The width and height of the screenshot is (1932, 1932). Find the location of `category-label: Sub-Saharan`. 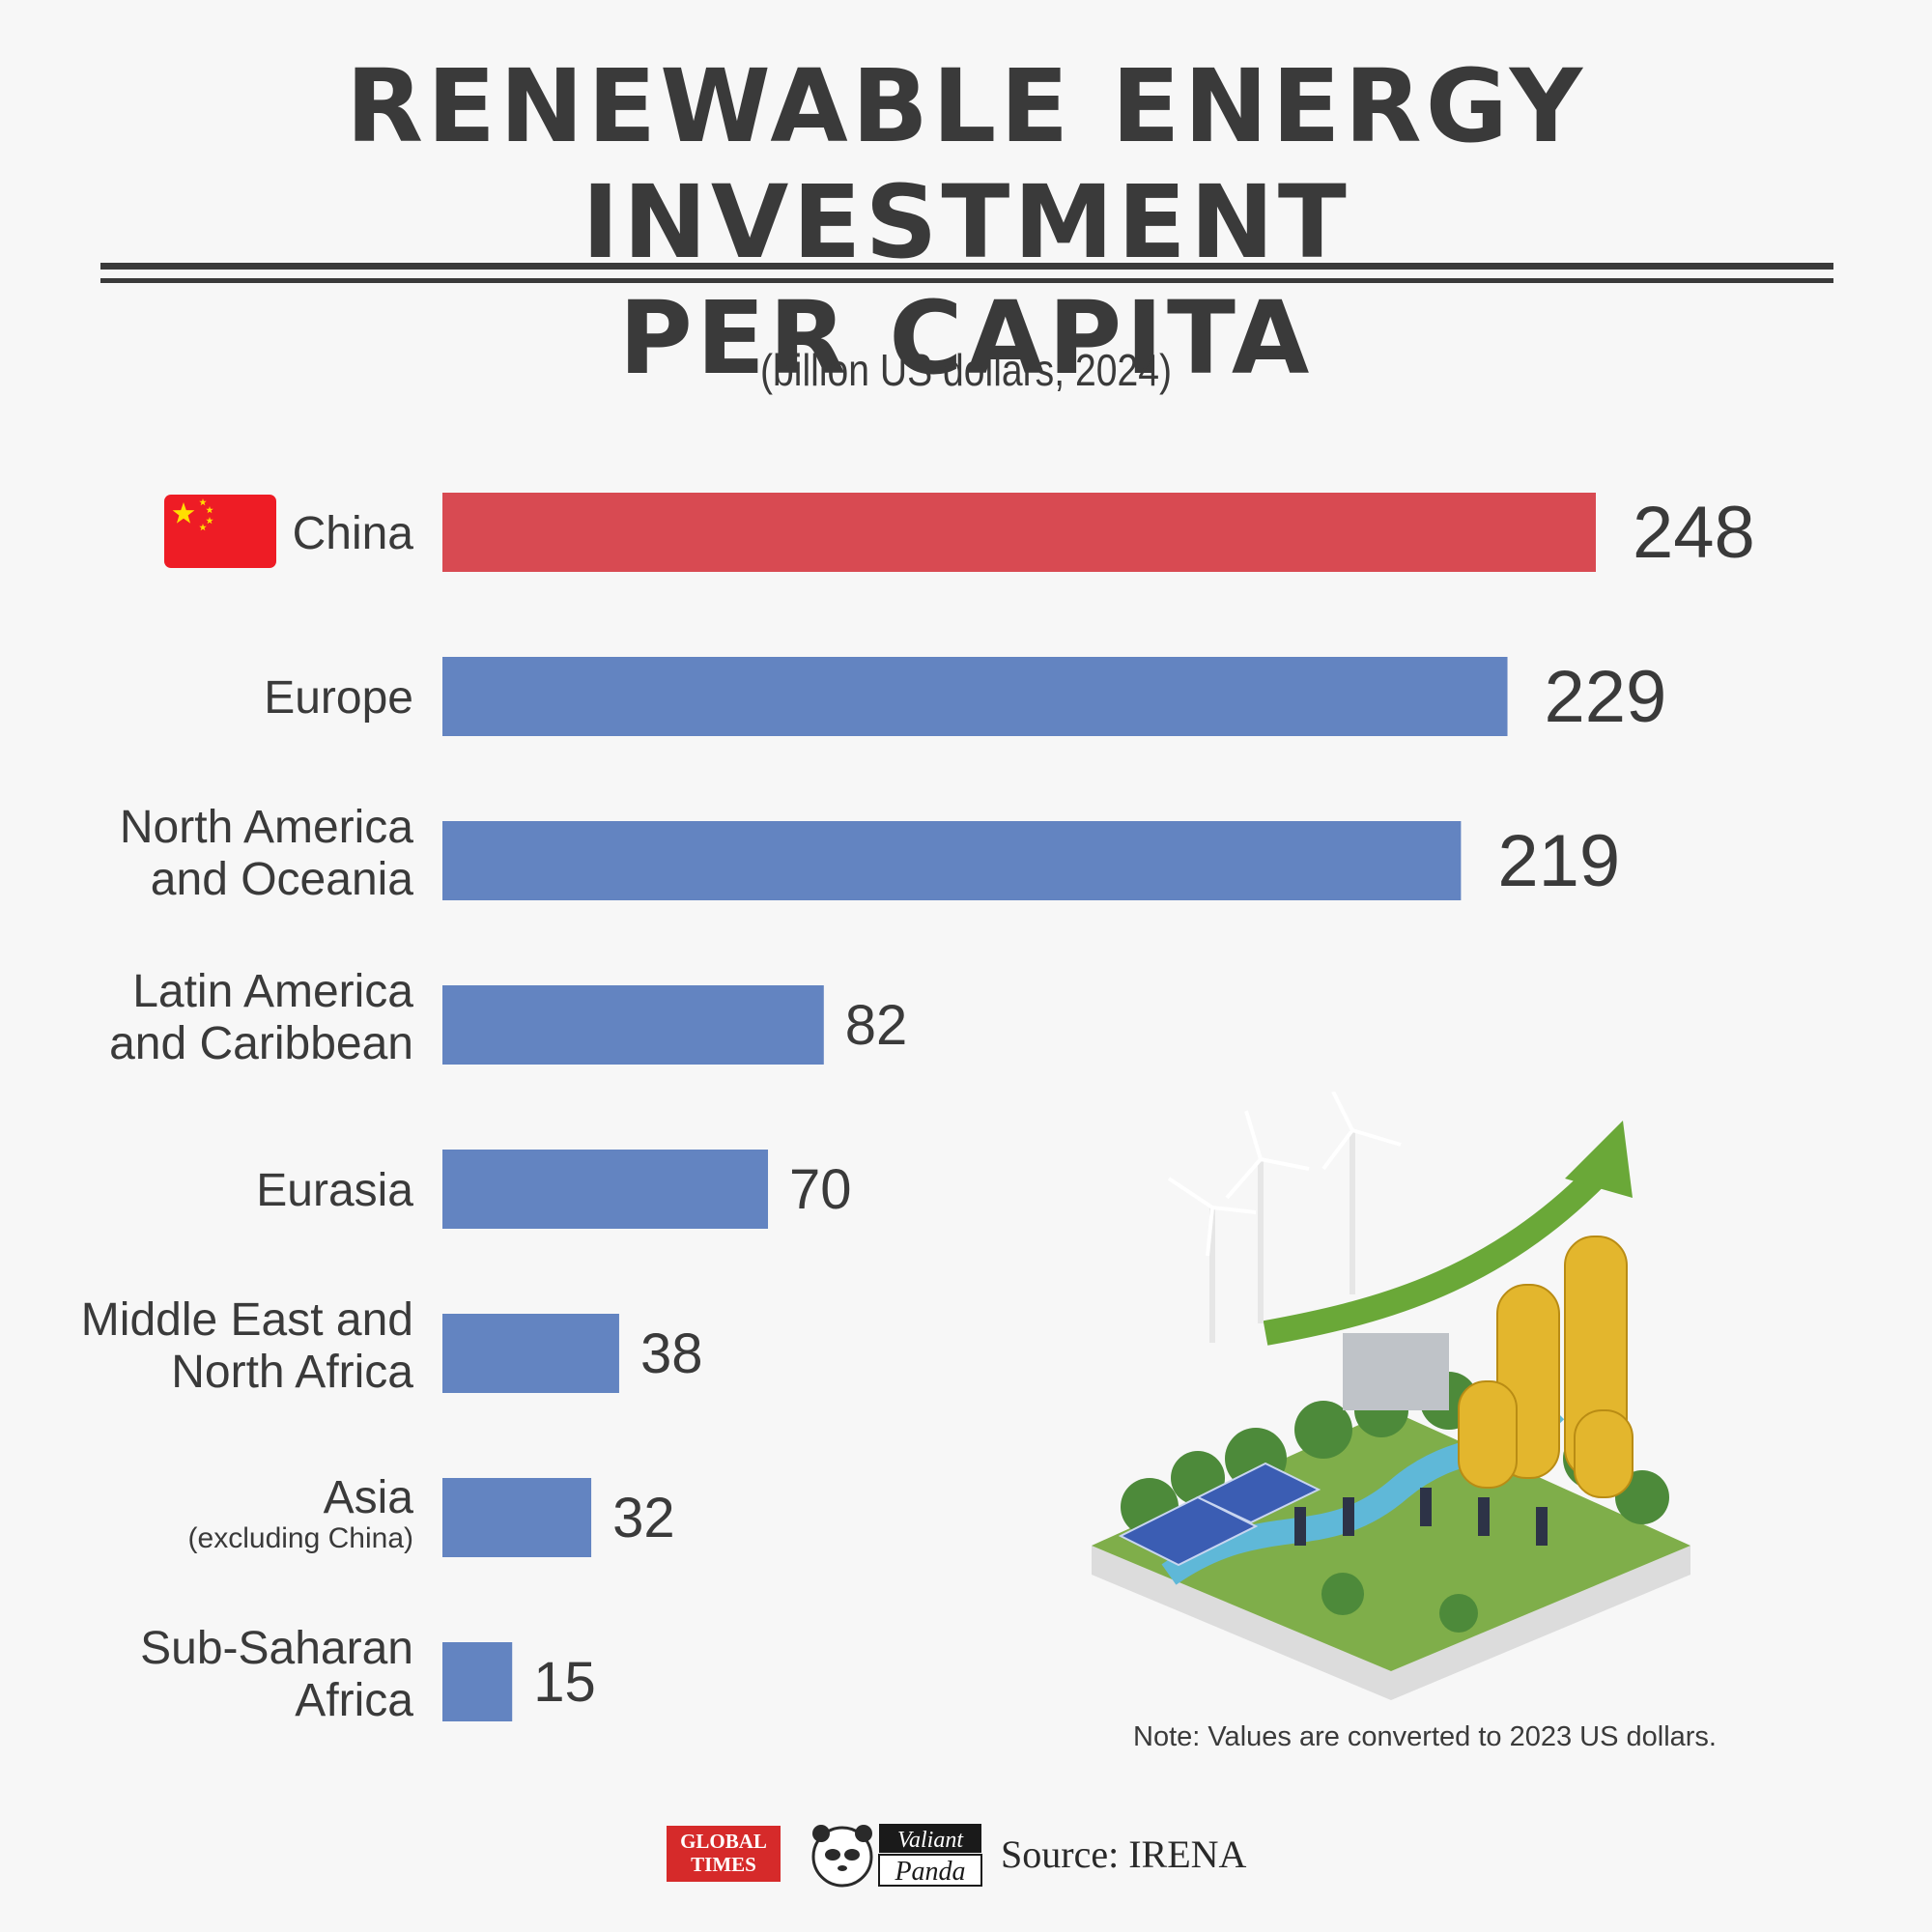

category-label: Sub-Saharan is located at coordinates (276, 1648).